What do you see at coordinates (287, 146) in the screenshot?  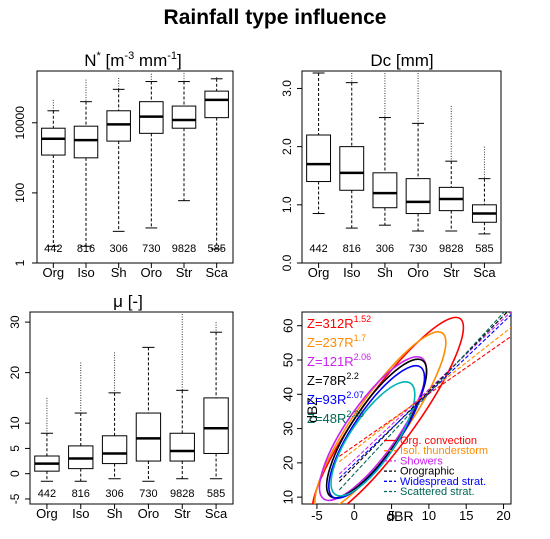 I see `y-tick-label: 2.0` at bounding box center [287, 146].